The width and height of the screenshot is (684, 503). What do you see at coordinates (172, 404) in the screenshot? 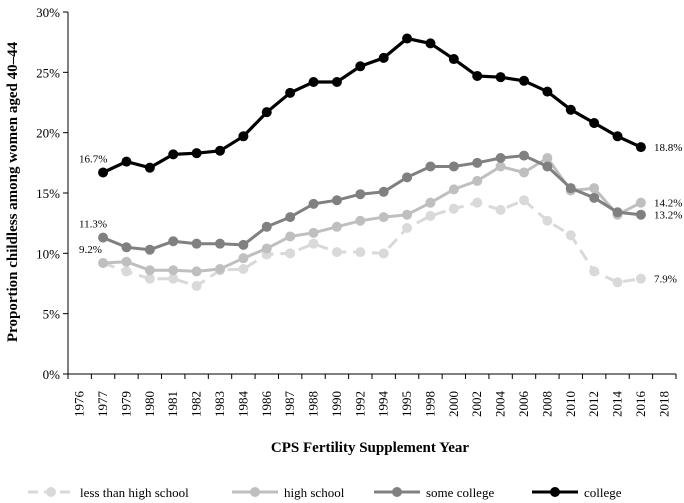
I see `x-tick-label: 1981` at bounding box center [172, 404].